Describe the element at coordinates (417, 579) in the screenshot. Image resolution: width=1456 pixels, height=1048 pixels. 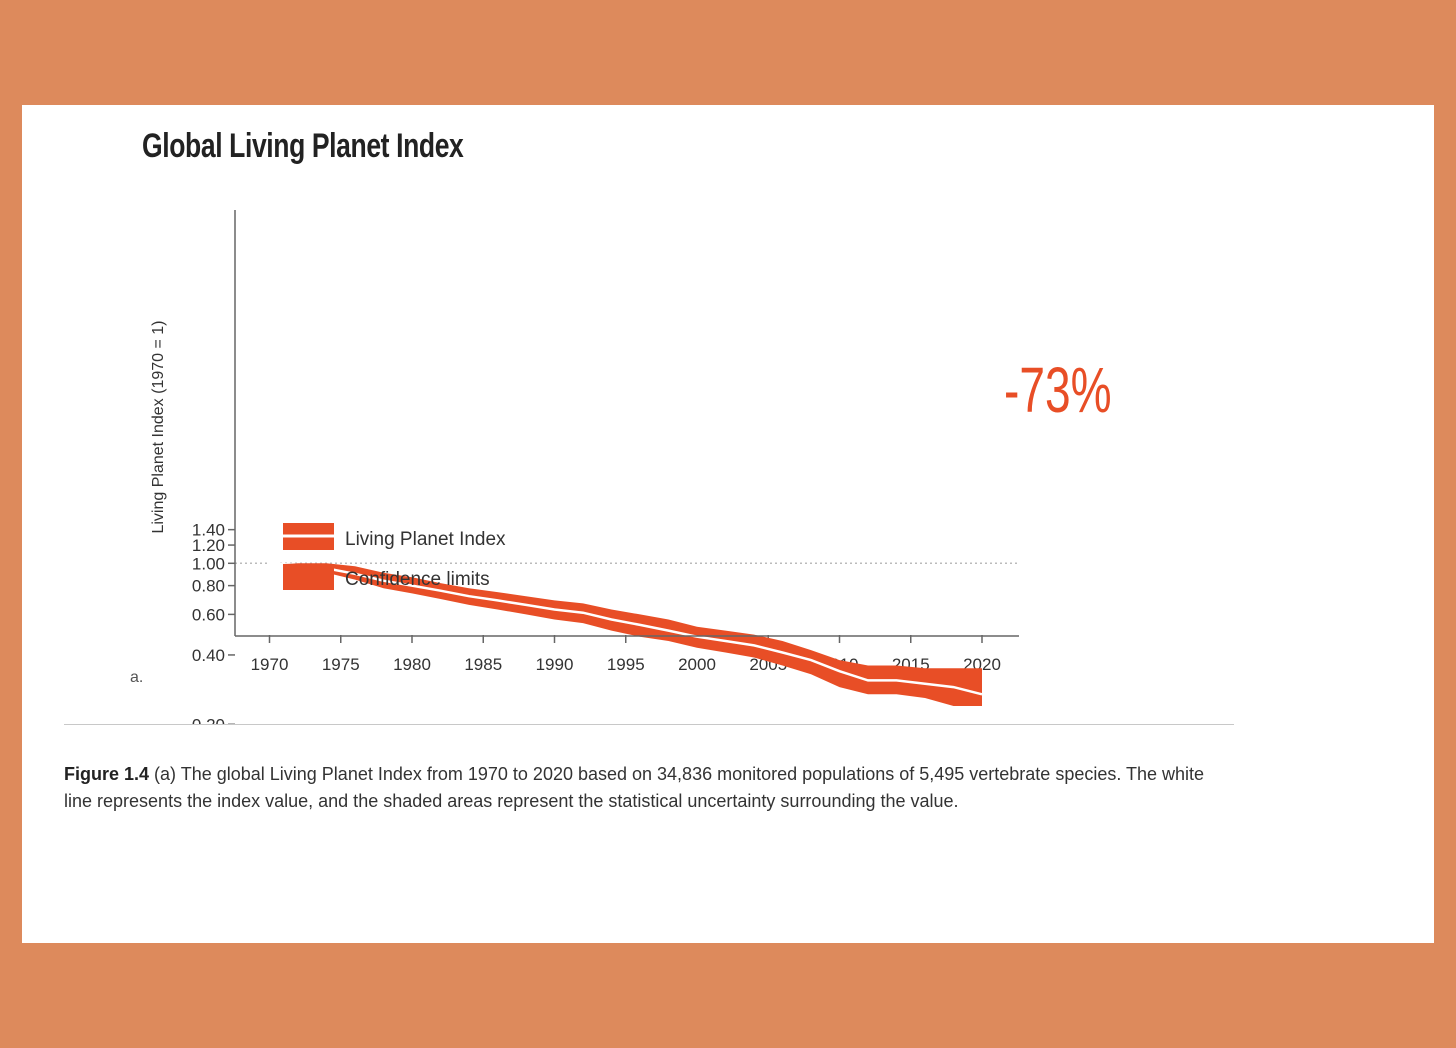
I see `legend-label-confidence: Confidence limits` at that location.